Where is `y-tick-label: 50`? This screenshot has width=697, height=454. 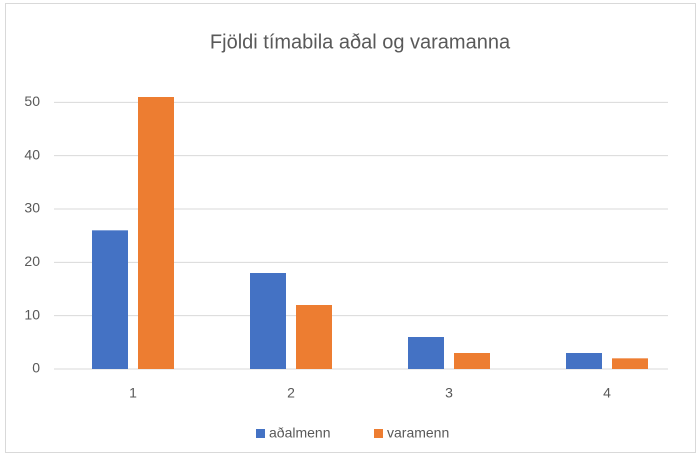
y-tick-label: 50 is located at coordinates (32, 101).